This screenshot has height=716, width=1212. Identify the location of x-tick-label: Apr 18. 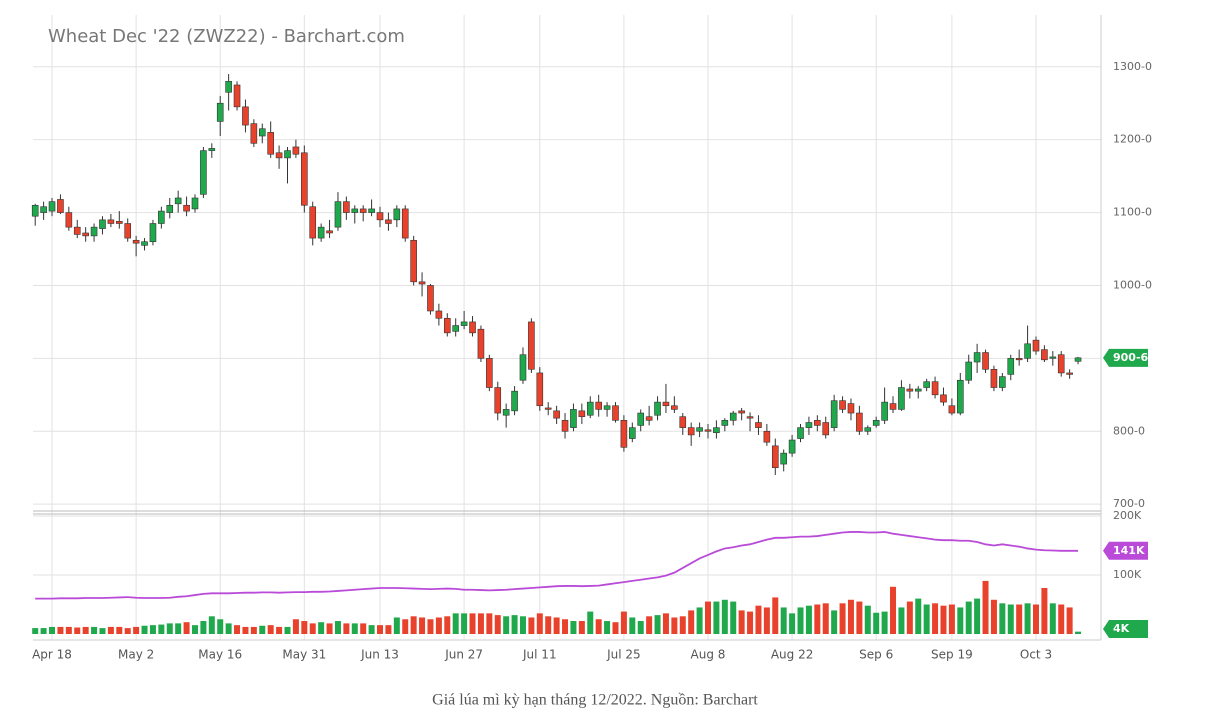
(52, 655).